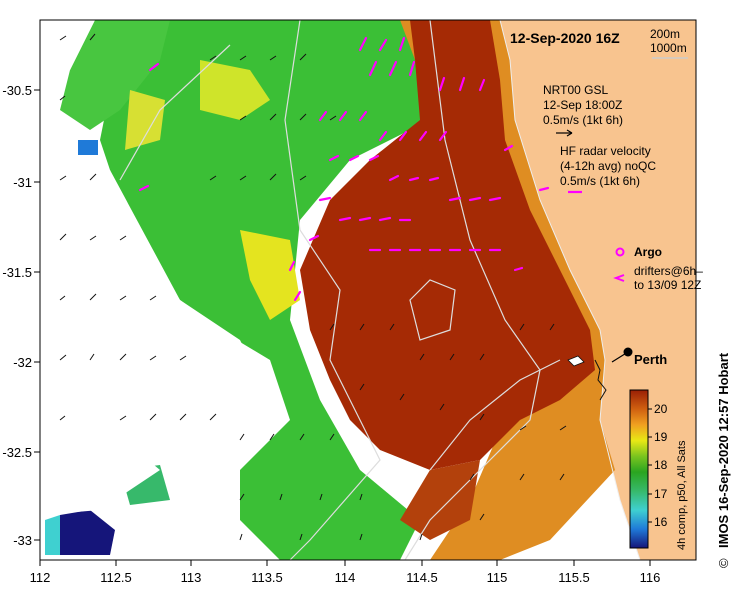 The height and width of the screenshot is (592, 739). What do you see at coordinates (605, 151) in the screenshot?
I see `hf-legend-line1: HF radar velocity` at bounding box center [605, 151].